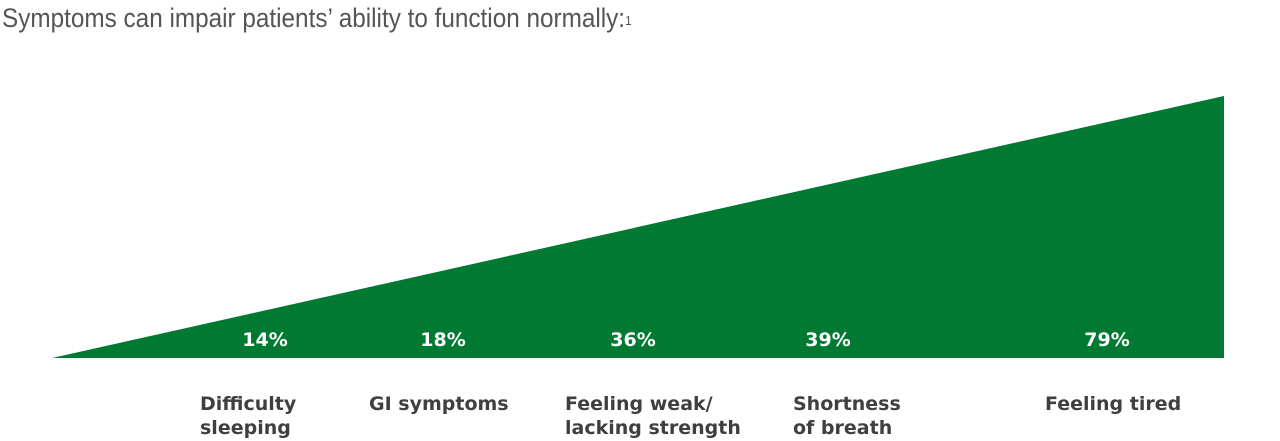  Describe the element at coordinates (827, 340) in the screenshot. I see `value-label-4: 39%` at that location.